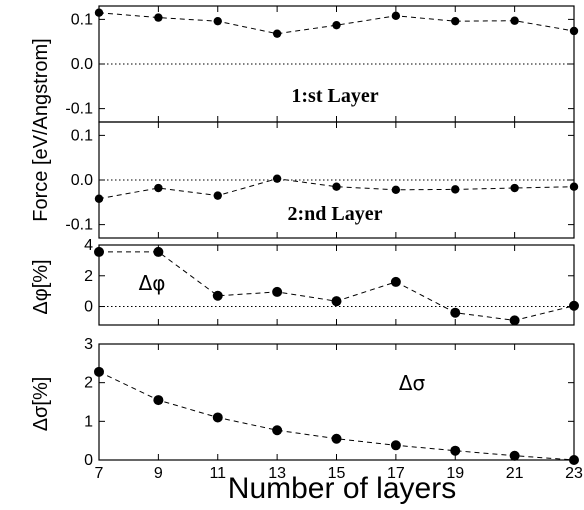  Describe the element at coordinates (515, 473) in the screenshot. I see `x-tick-label: 21` at that location.